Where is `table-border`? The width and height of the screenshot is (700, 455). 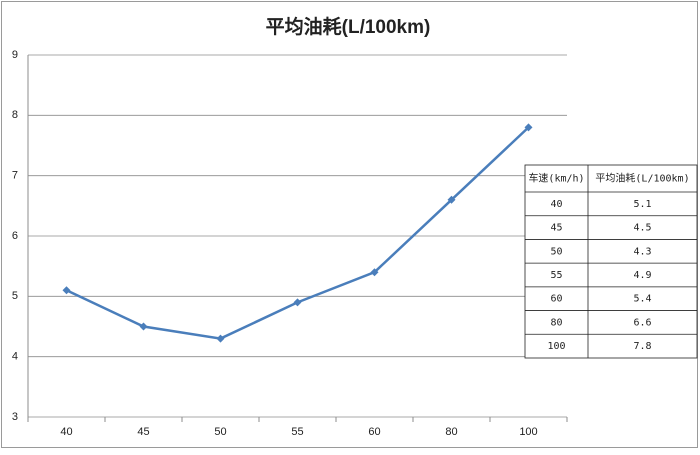 table-border is located at coordinates (611, 261).